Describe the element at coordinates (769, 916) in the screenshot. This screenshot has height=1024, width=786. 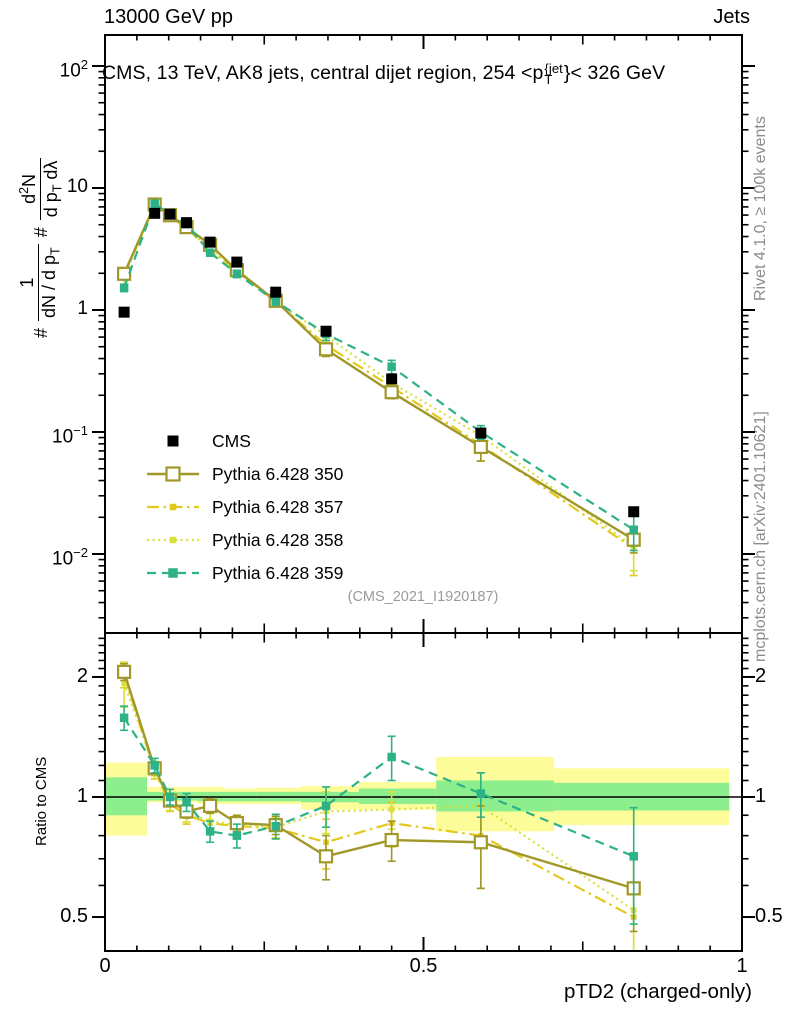
I see `y-tick-label-ratio-right: 0.5` at that location.